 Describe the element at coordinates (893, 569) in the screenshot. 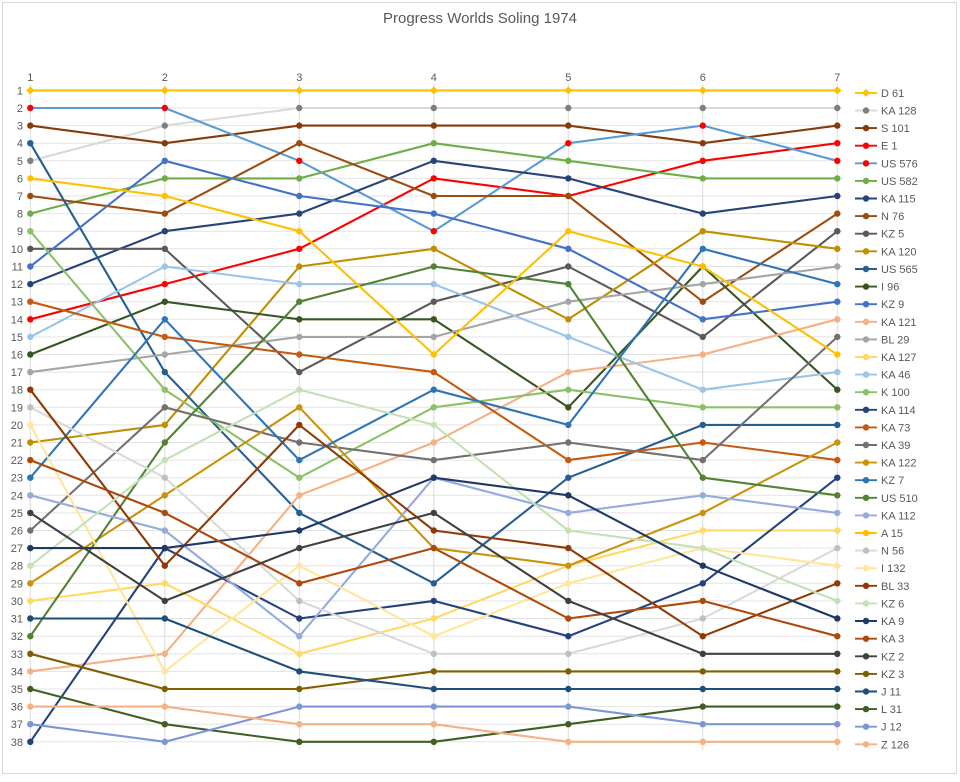

I see `svg-text: I 132` at that location.